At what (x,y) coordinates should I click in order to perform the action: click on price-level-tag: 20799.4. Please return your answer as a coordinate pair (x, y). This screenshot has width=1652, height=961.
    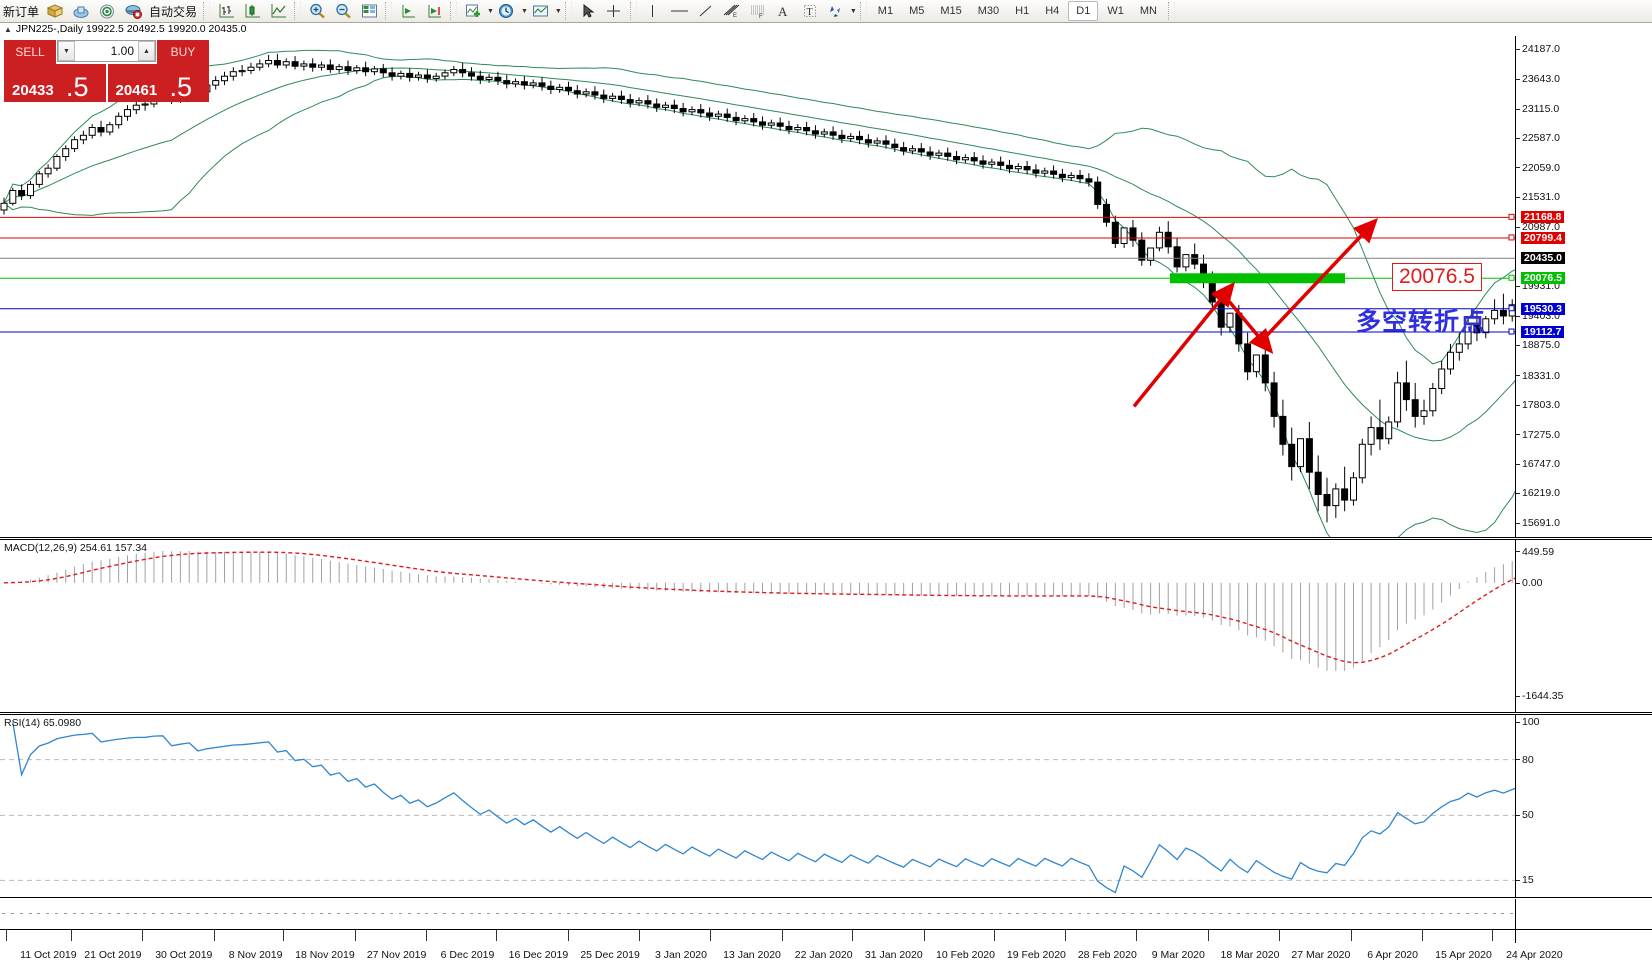
    Looking at the image, I should click on (1543, 237).